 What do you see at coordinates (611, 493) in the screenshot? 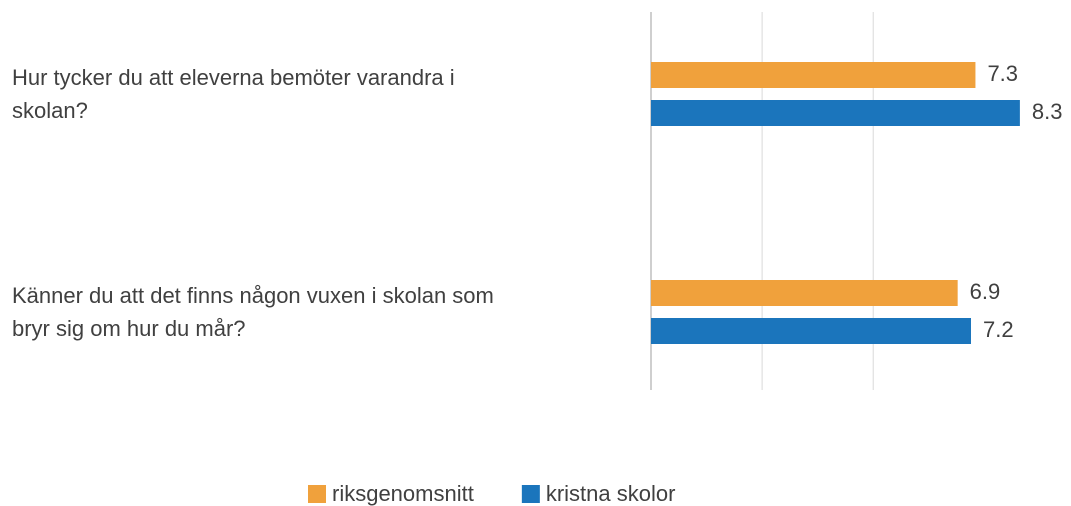
I see `legend-label: kristna skolor` at bounding box center [611, 493].